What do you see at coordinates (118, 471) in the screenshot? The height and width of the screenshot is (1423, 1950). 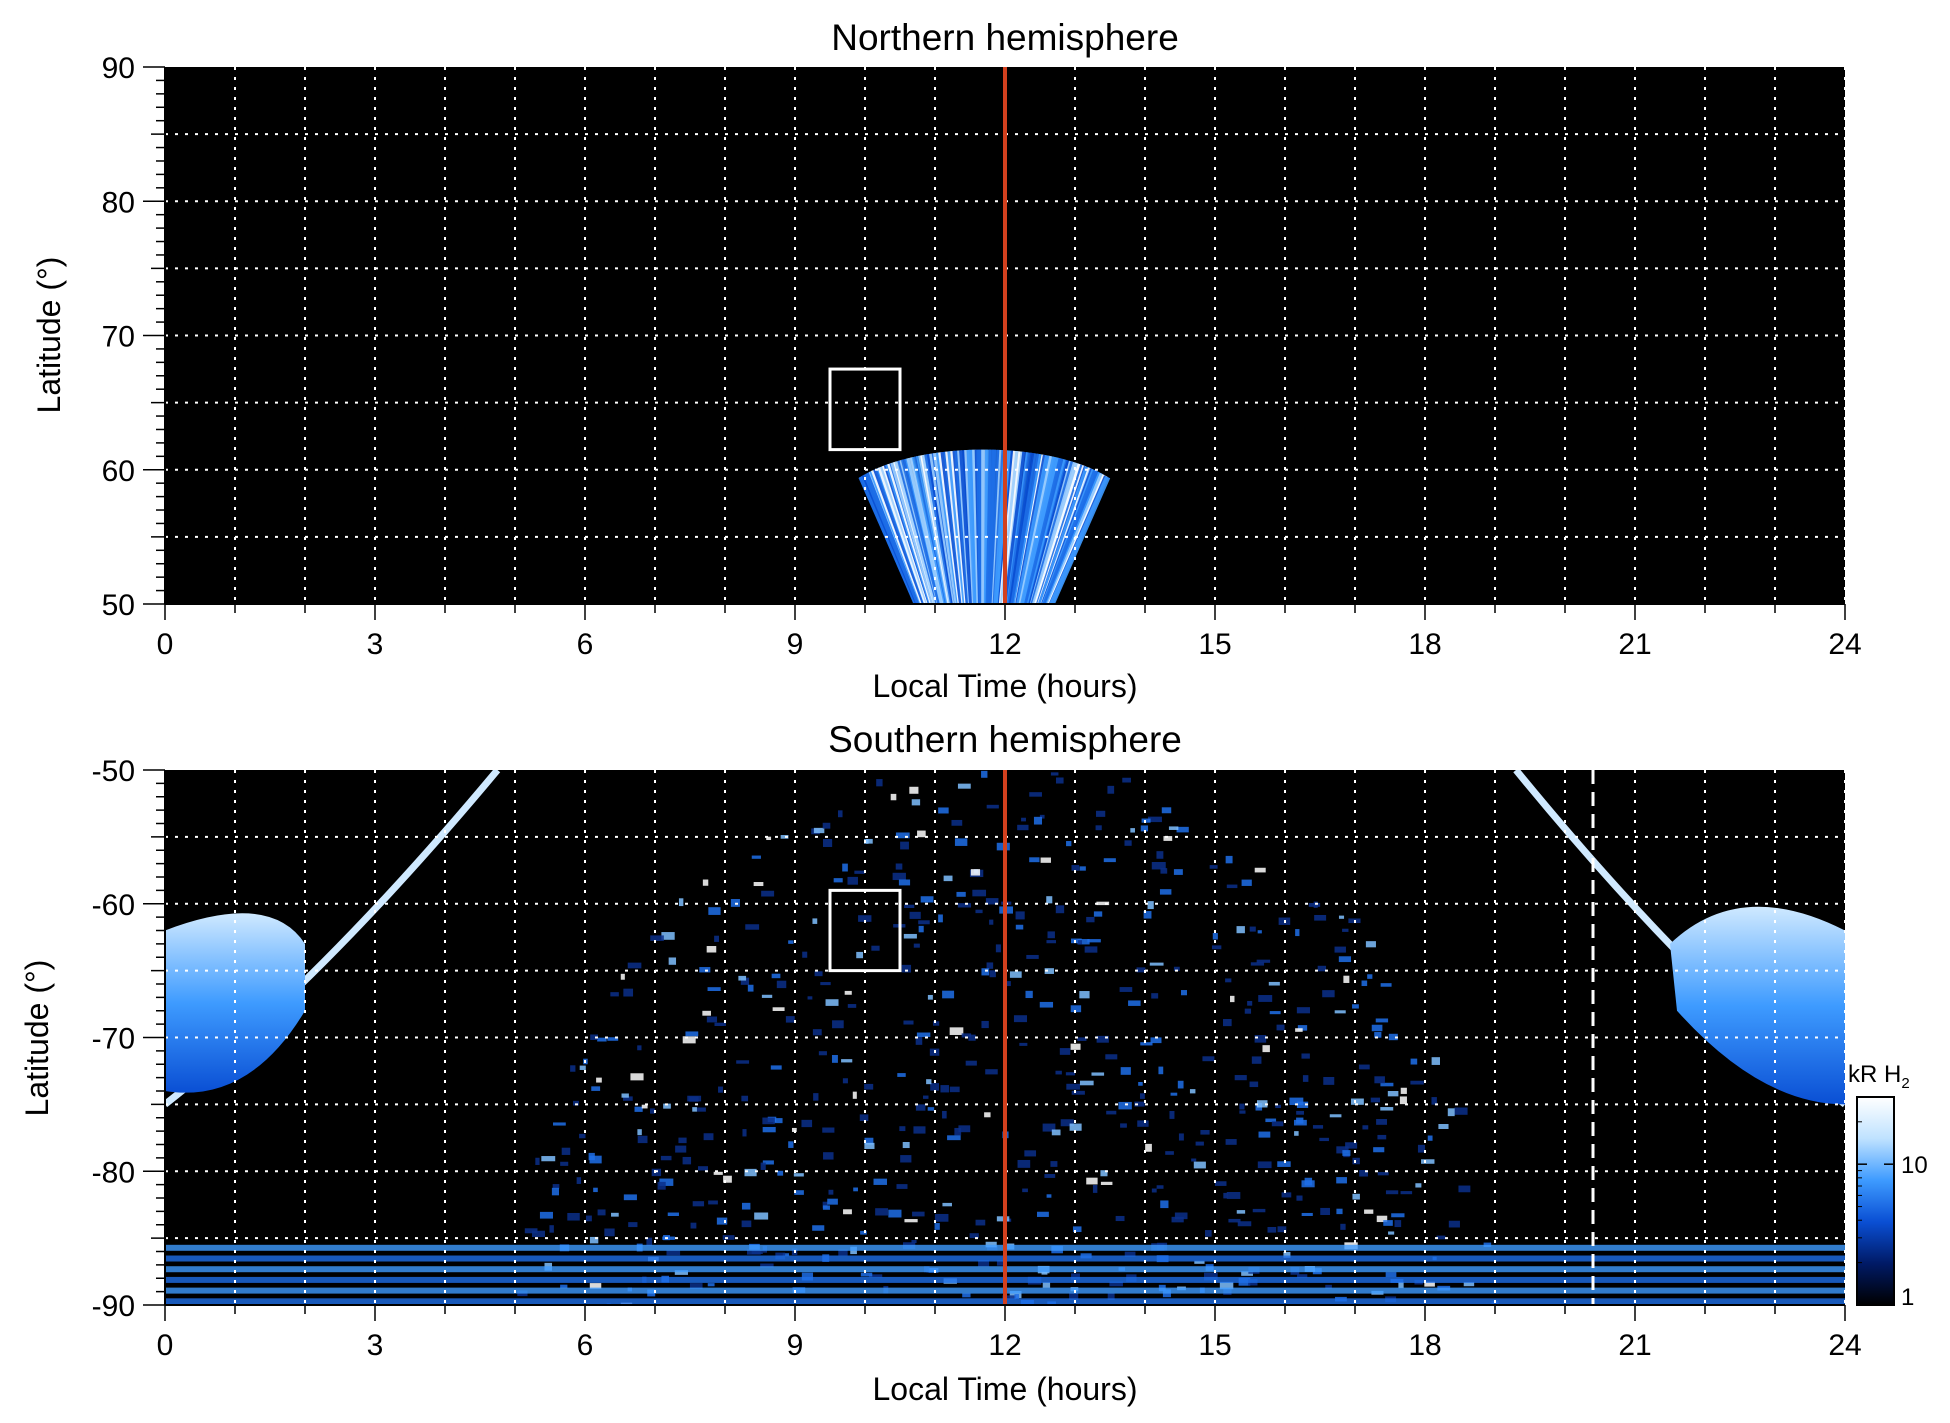 I see `y-tick-label: 60` at bounding box center [118, 471].